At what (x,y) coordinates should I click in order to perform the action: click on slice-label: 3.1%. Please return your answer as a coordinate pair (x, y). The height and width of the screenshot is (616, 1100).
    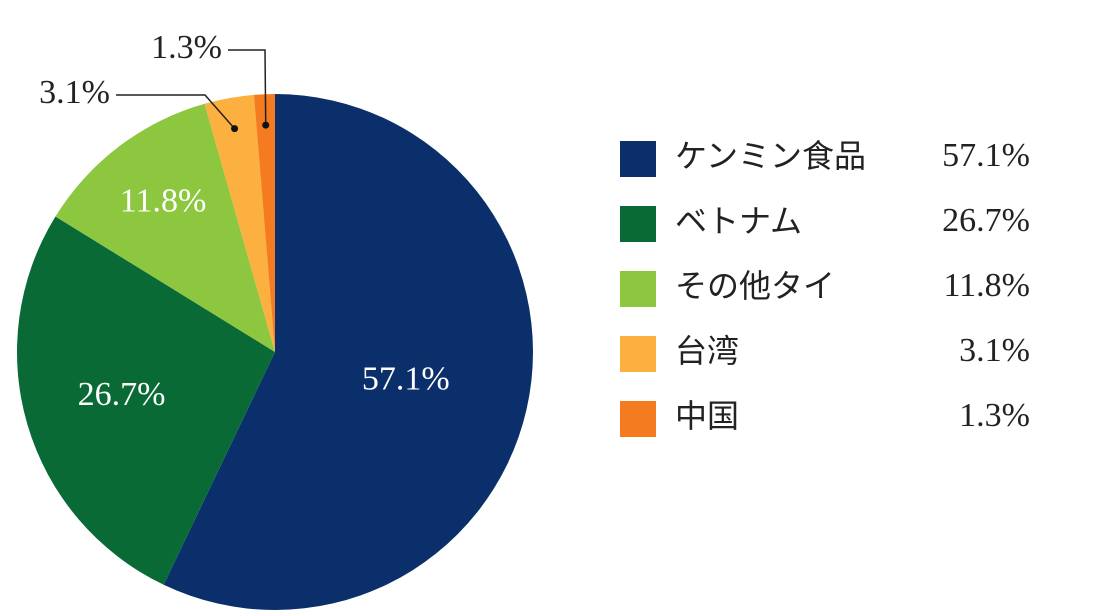
    Looking at the image, I should click on (74, 92).